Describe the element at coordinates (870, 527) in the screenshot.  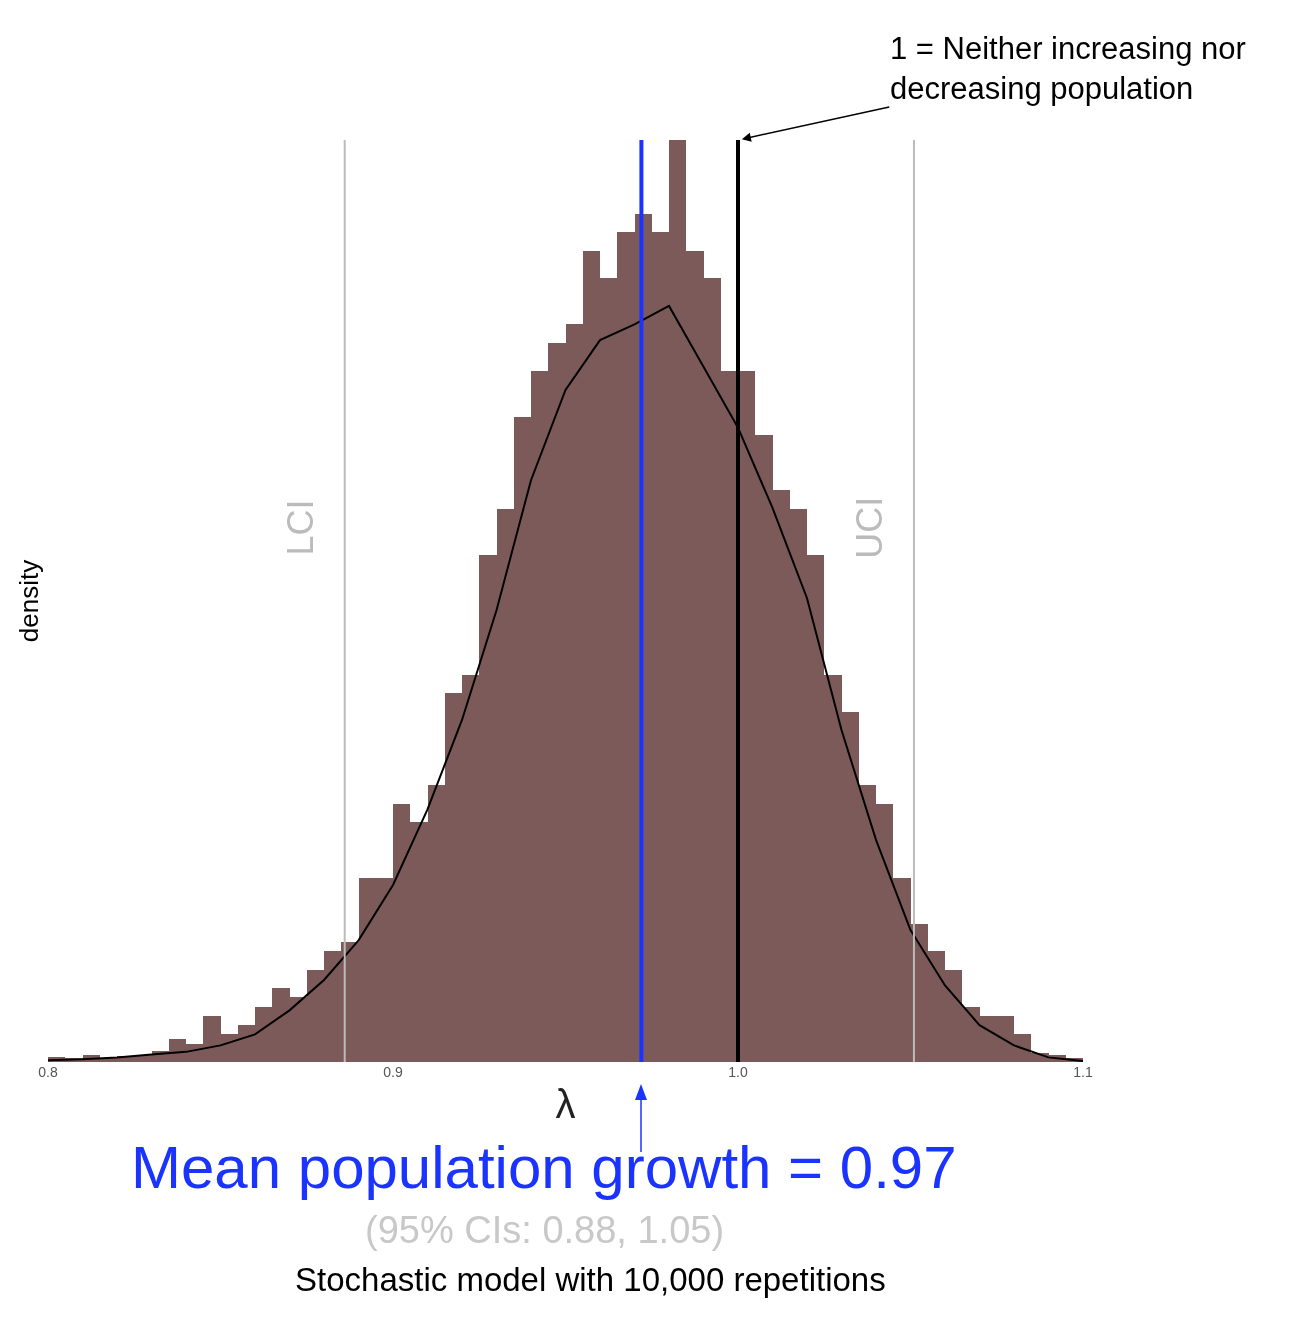
I see `ref-line-label: UCI` at that location.